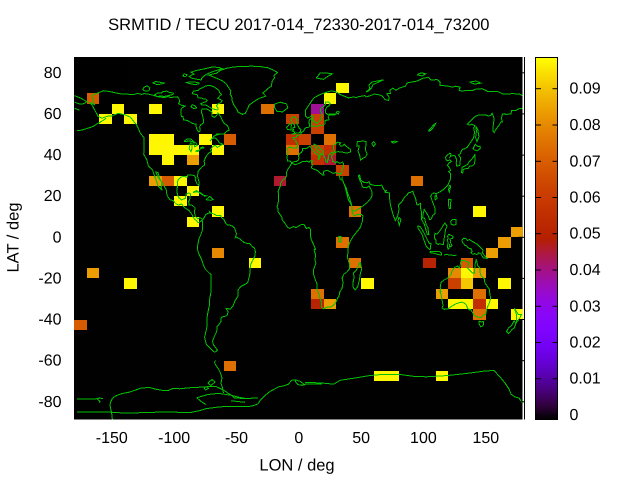 Image resolution: width=640 pixels, height=480 pixels. What do you see at coordinates (49, 320) in the screenshot?
I see `svg-text: -40` at bounding box center [49, 320].